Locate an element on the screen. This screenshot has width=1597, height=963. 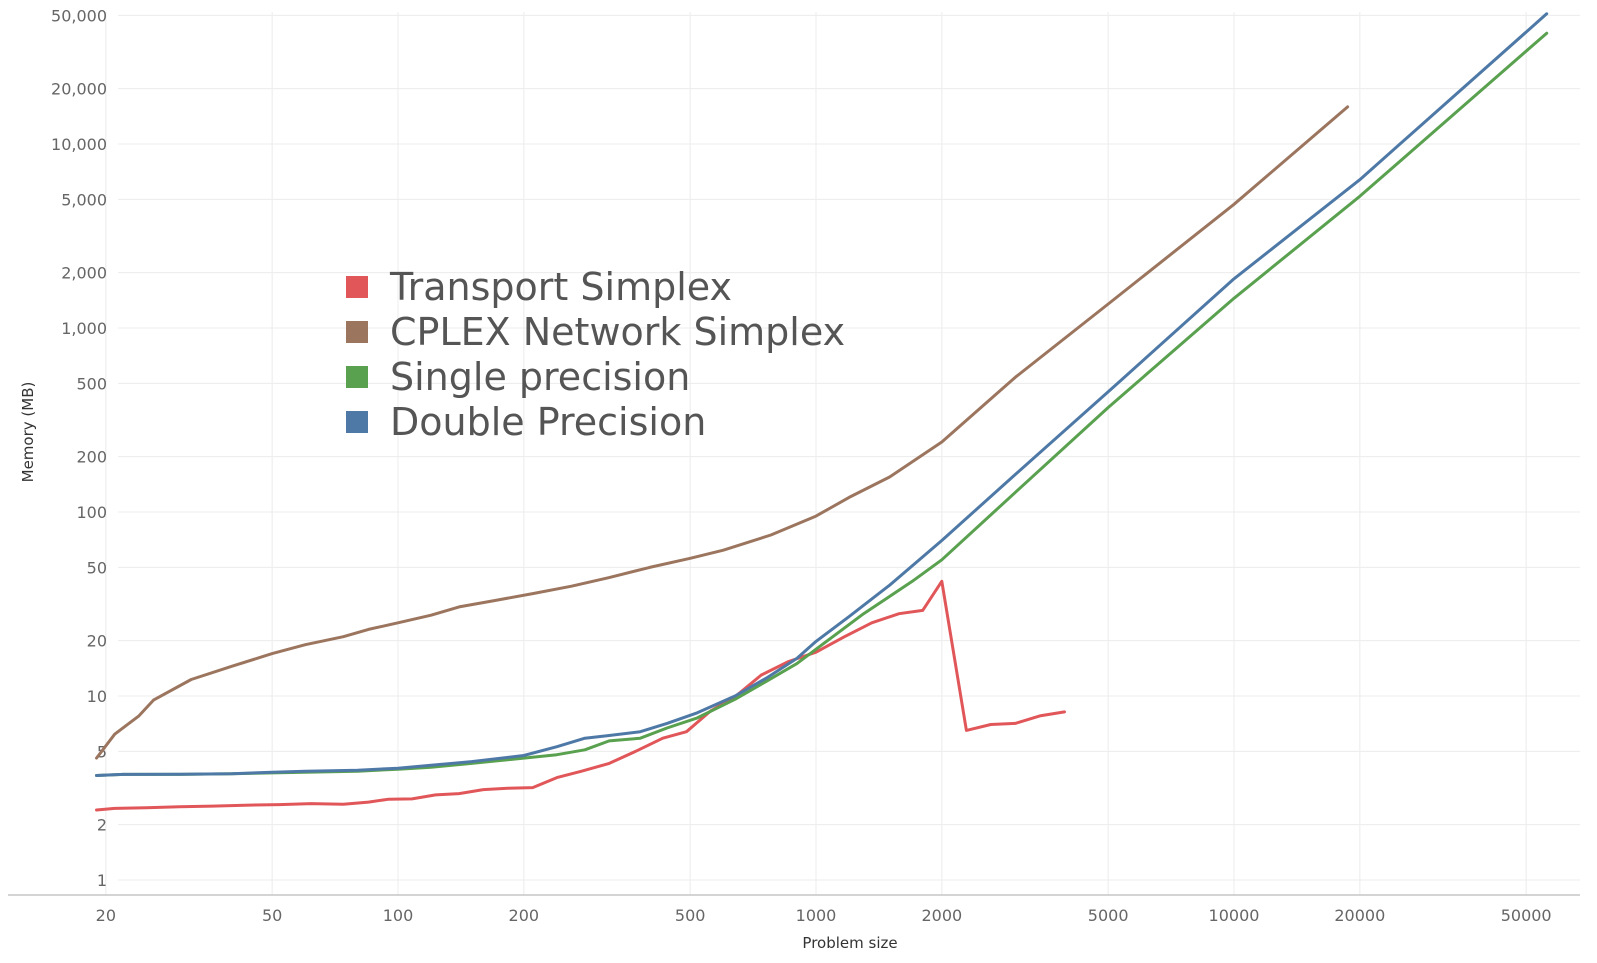
y-tick-label: 200 is located at coordinates (91, 457).